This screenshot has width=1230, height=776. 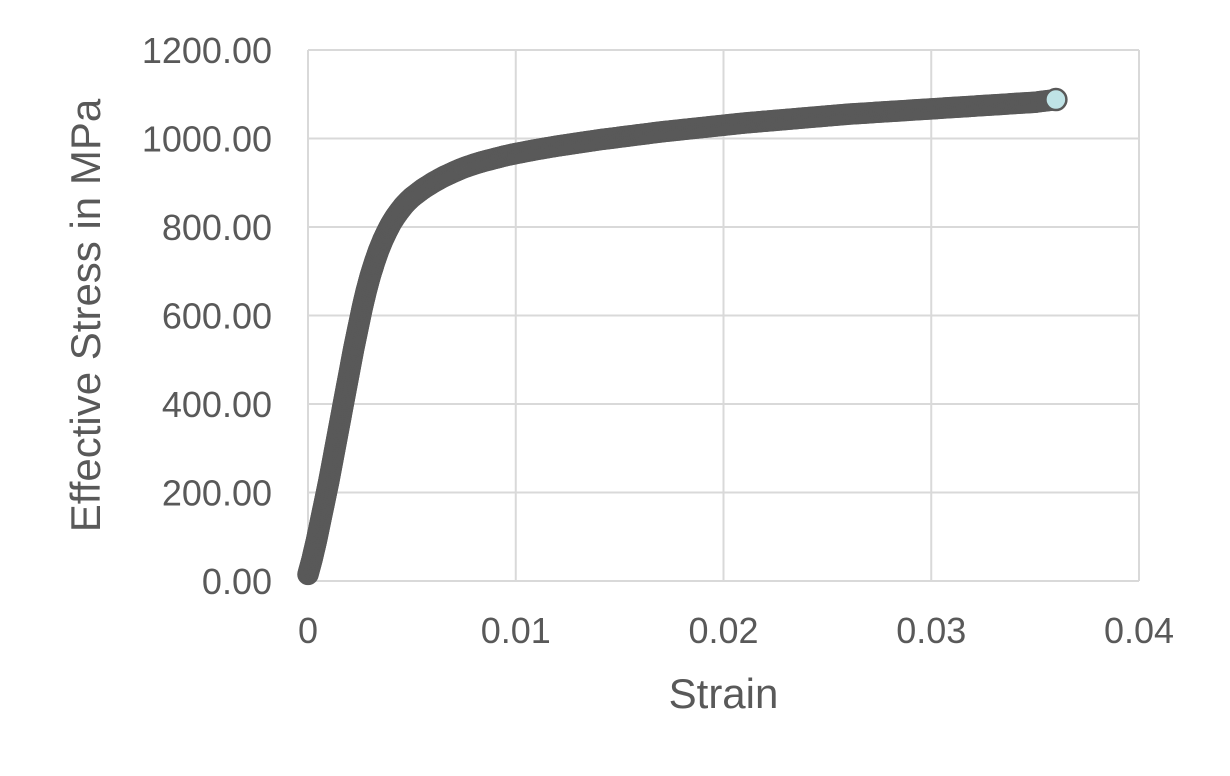 I want to click on y-tick-label: 0.00, so click(x=237, y=581).